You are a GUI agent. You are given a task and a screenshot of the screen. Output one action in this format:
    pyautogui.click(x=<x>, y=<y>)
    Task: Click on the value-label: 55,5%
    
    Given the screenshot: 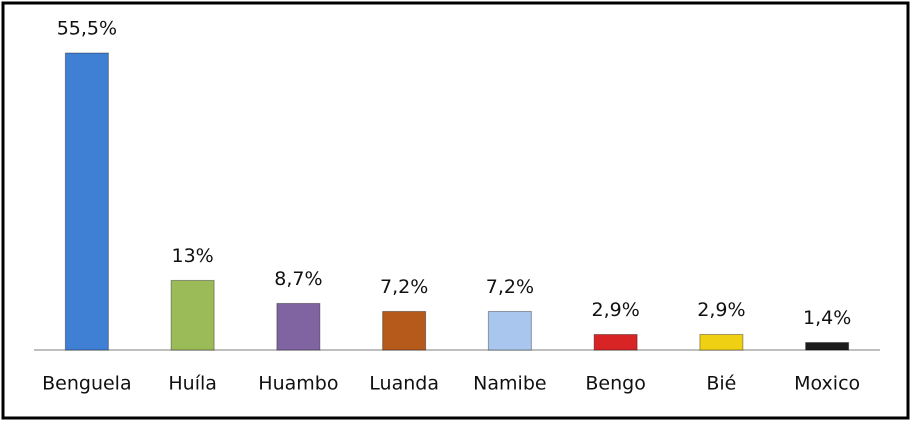 What is the action you would take?
    pyautogui.click(x=87, y=29)
    